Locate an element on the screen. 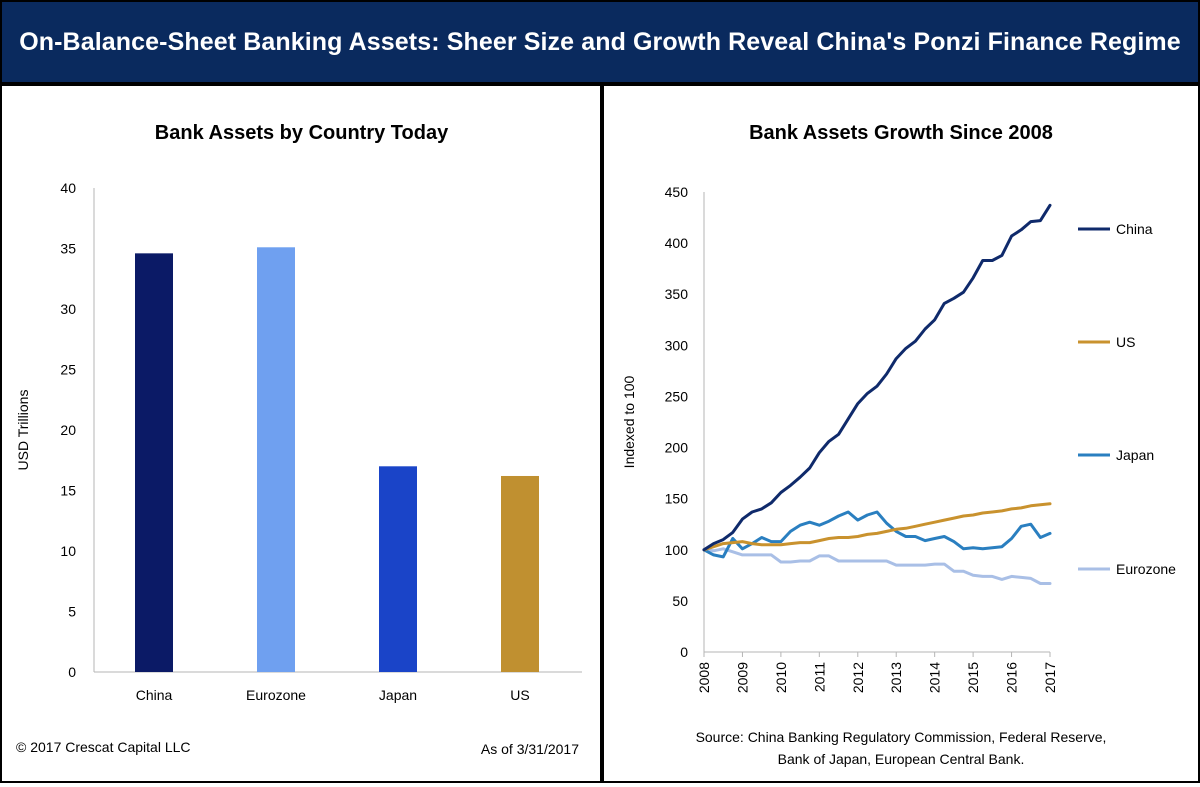  y-tick-label: 20 is located at coordinates (68, 430).